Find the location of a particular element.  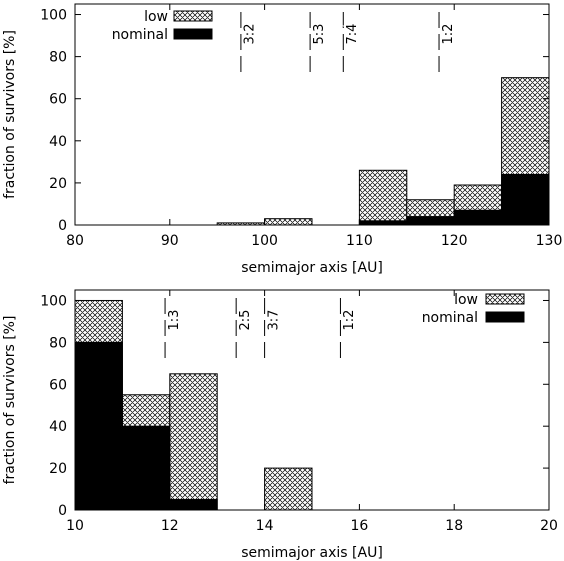

resonance-label-halo: 3:2 is located at coordinates (250, 34).